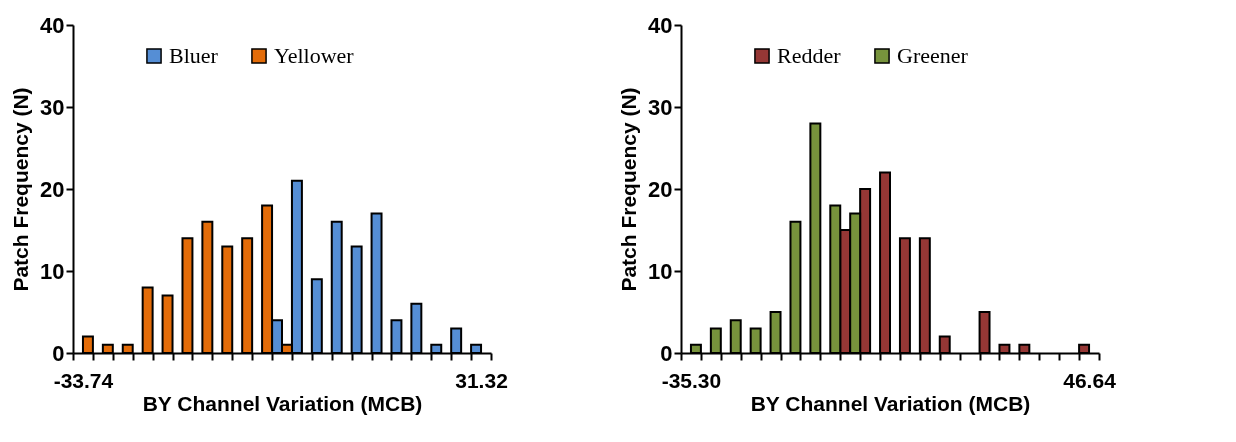  I want to click on x-tick-label: 31.32, so click(481, 380).